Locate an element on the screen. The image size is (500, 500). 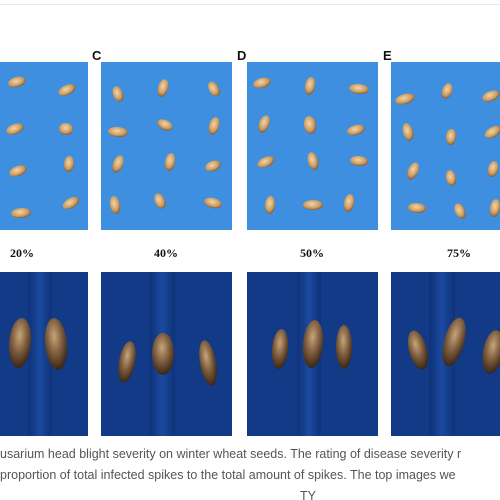
seed-closeup-50-graphic is located at coordinates (311, 354).